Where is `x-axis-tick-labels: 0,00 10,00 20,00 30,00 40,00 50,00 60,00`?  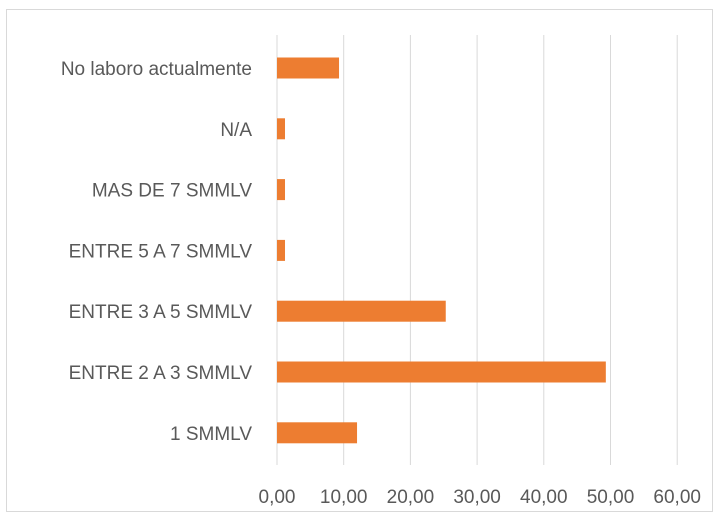 x-axis-tick-labels: 0,00 10,00 20,00 30,00 40,00 50,00 60,00 is located at coordinates (480, 497).